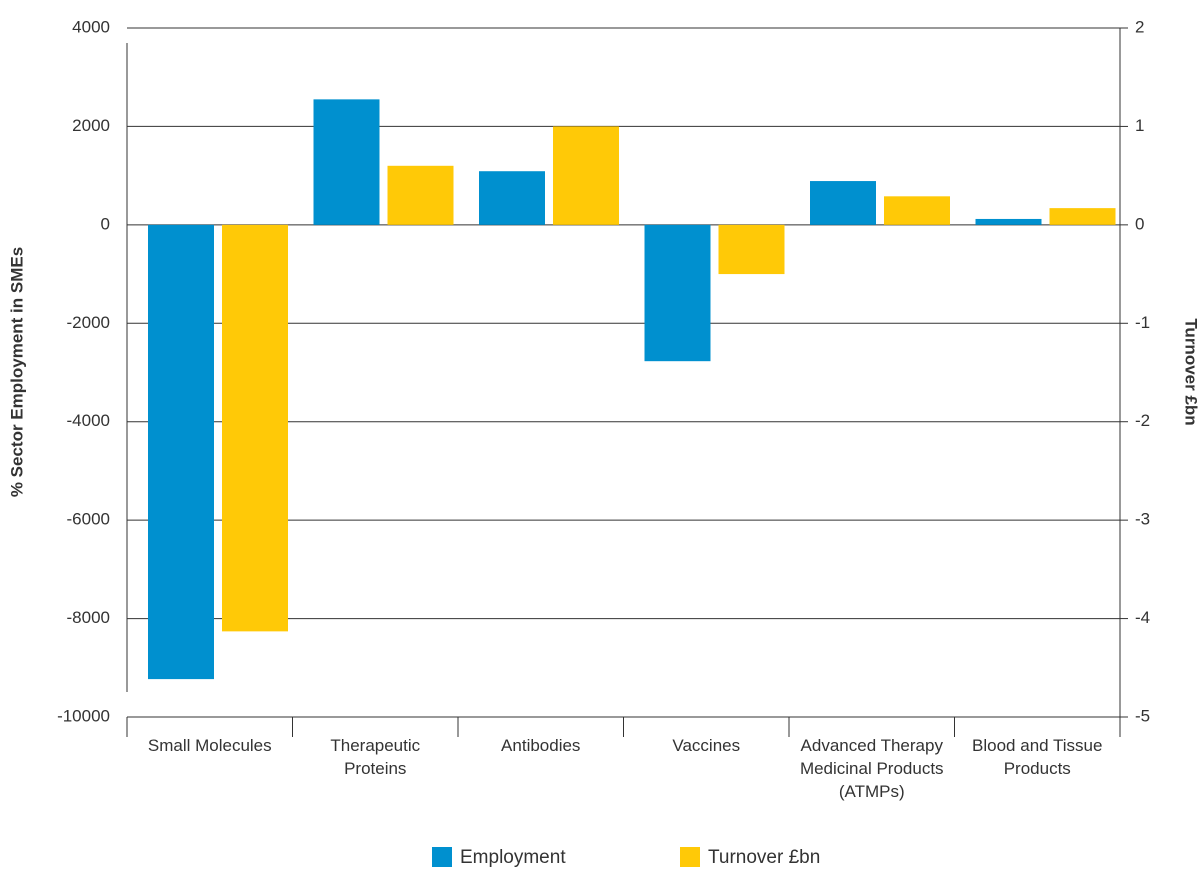 This screenshot has width=1204, height=895. Describe the element at coordinates (706, 745) in the screenshot. I see `x-tick-label: Vaccines` at that location.